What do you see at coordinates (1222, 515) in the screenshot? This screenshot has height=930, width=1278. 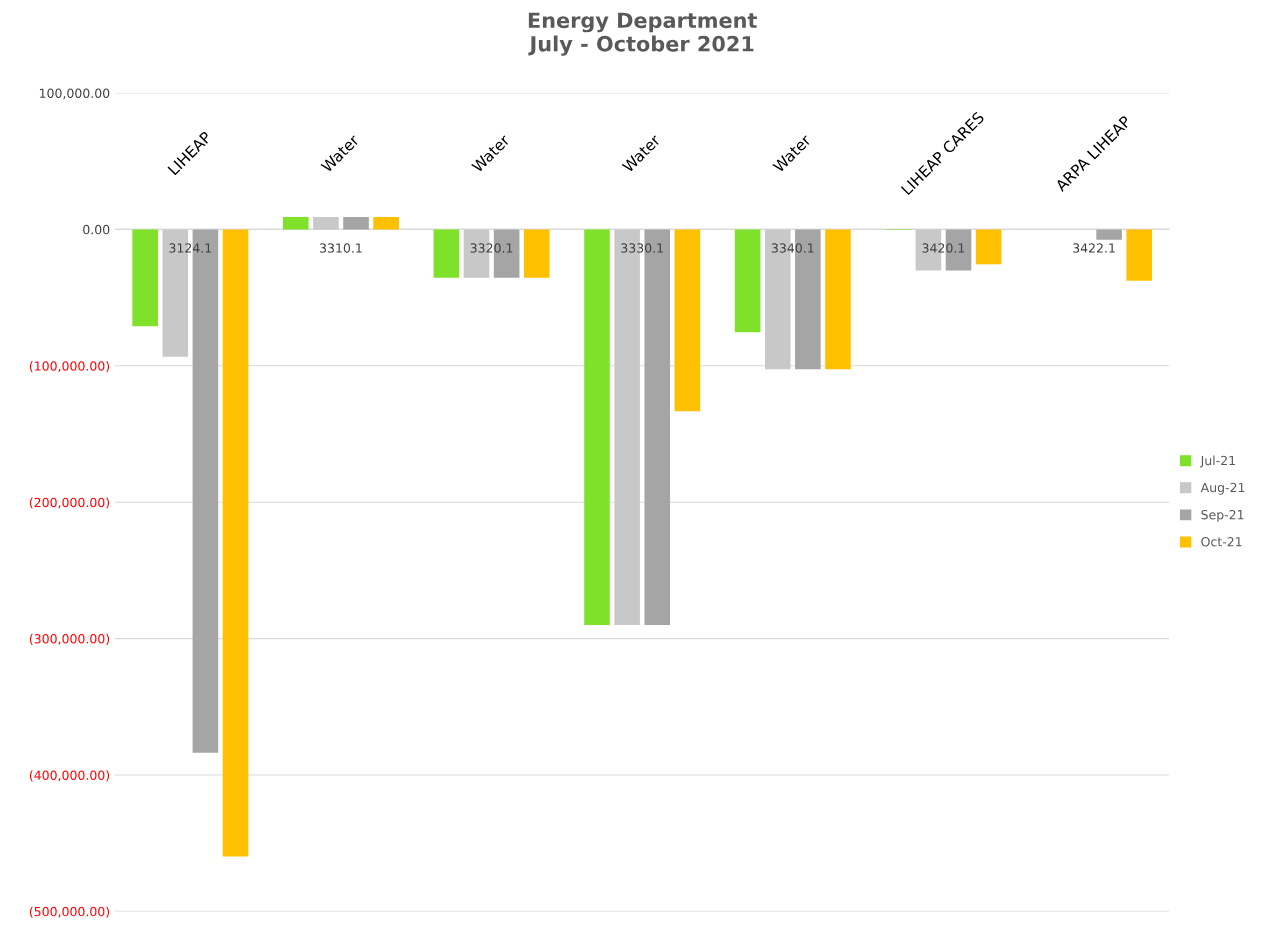 I see `legend-label: Sep-21` at bounding box center [1222, 515].